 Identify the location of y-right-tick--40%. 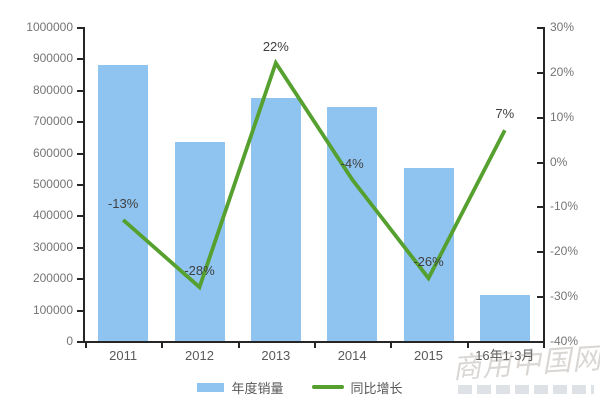
(540, 342).